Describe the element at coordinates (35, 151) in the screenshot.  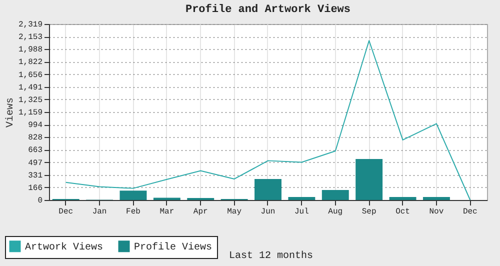
I see `y-tick-label: 663` at that location.